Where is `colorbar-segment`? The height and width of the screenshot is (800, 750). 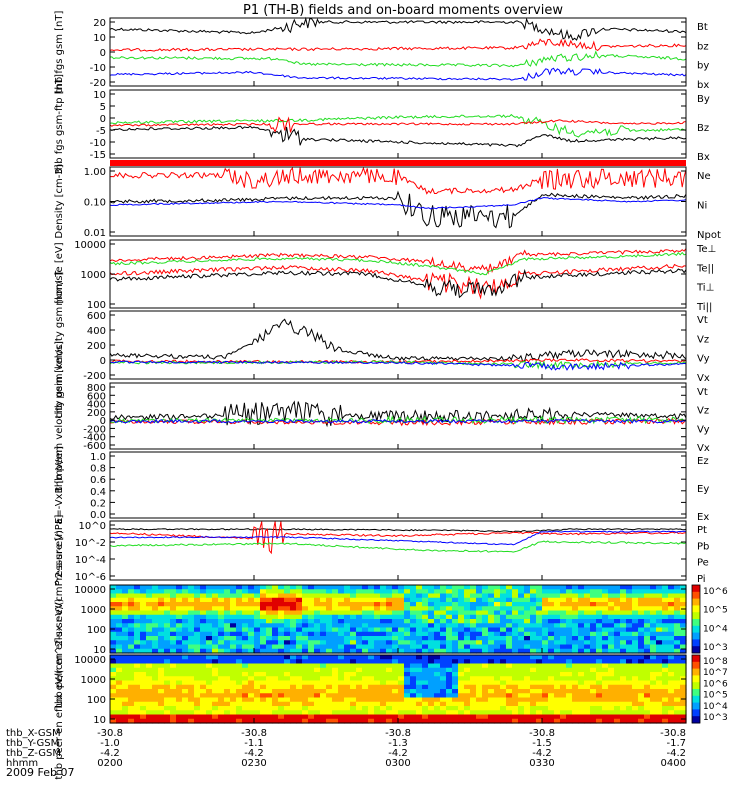
colorbar-segment is located at coordinates (696, 660).